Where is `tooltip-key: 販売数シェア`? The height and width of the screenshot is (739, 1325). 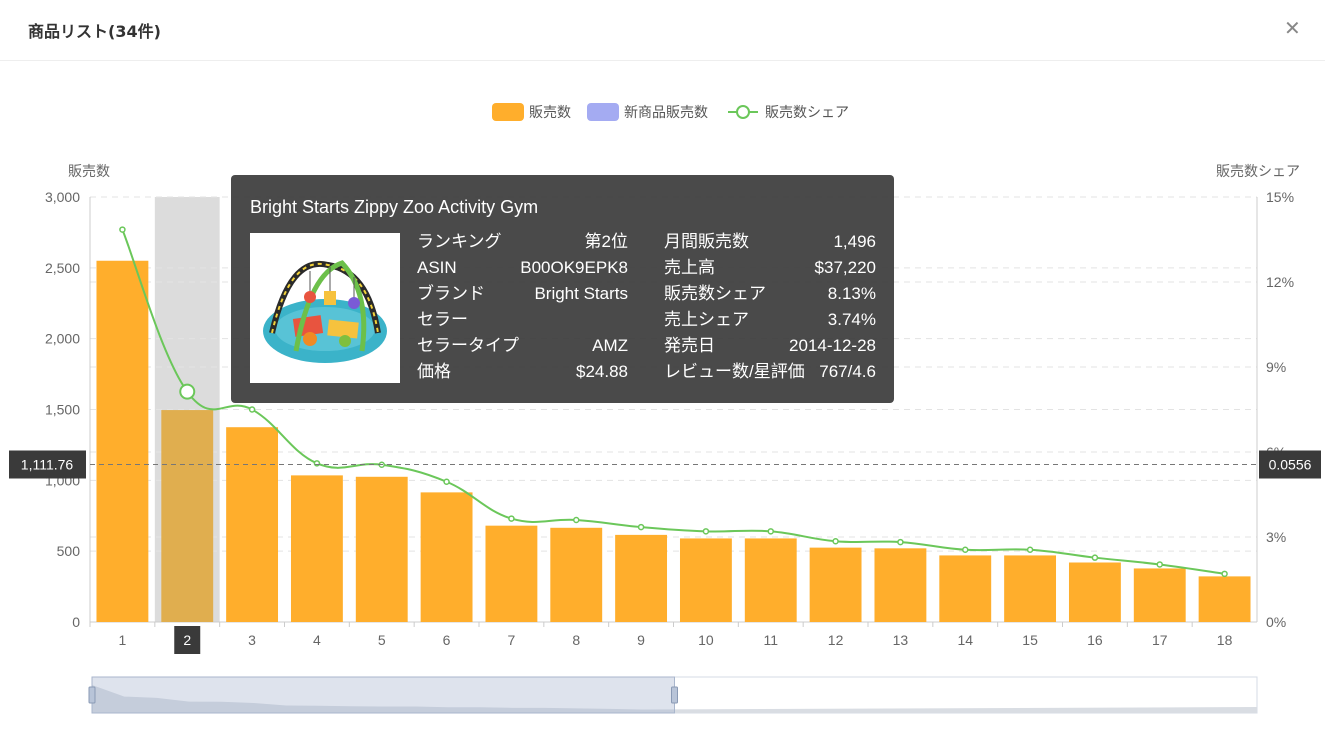 tooltip-key: 販売数シェア is located at coordinates (715, 293).